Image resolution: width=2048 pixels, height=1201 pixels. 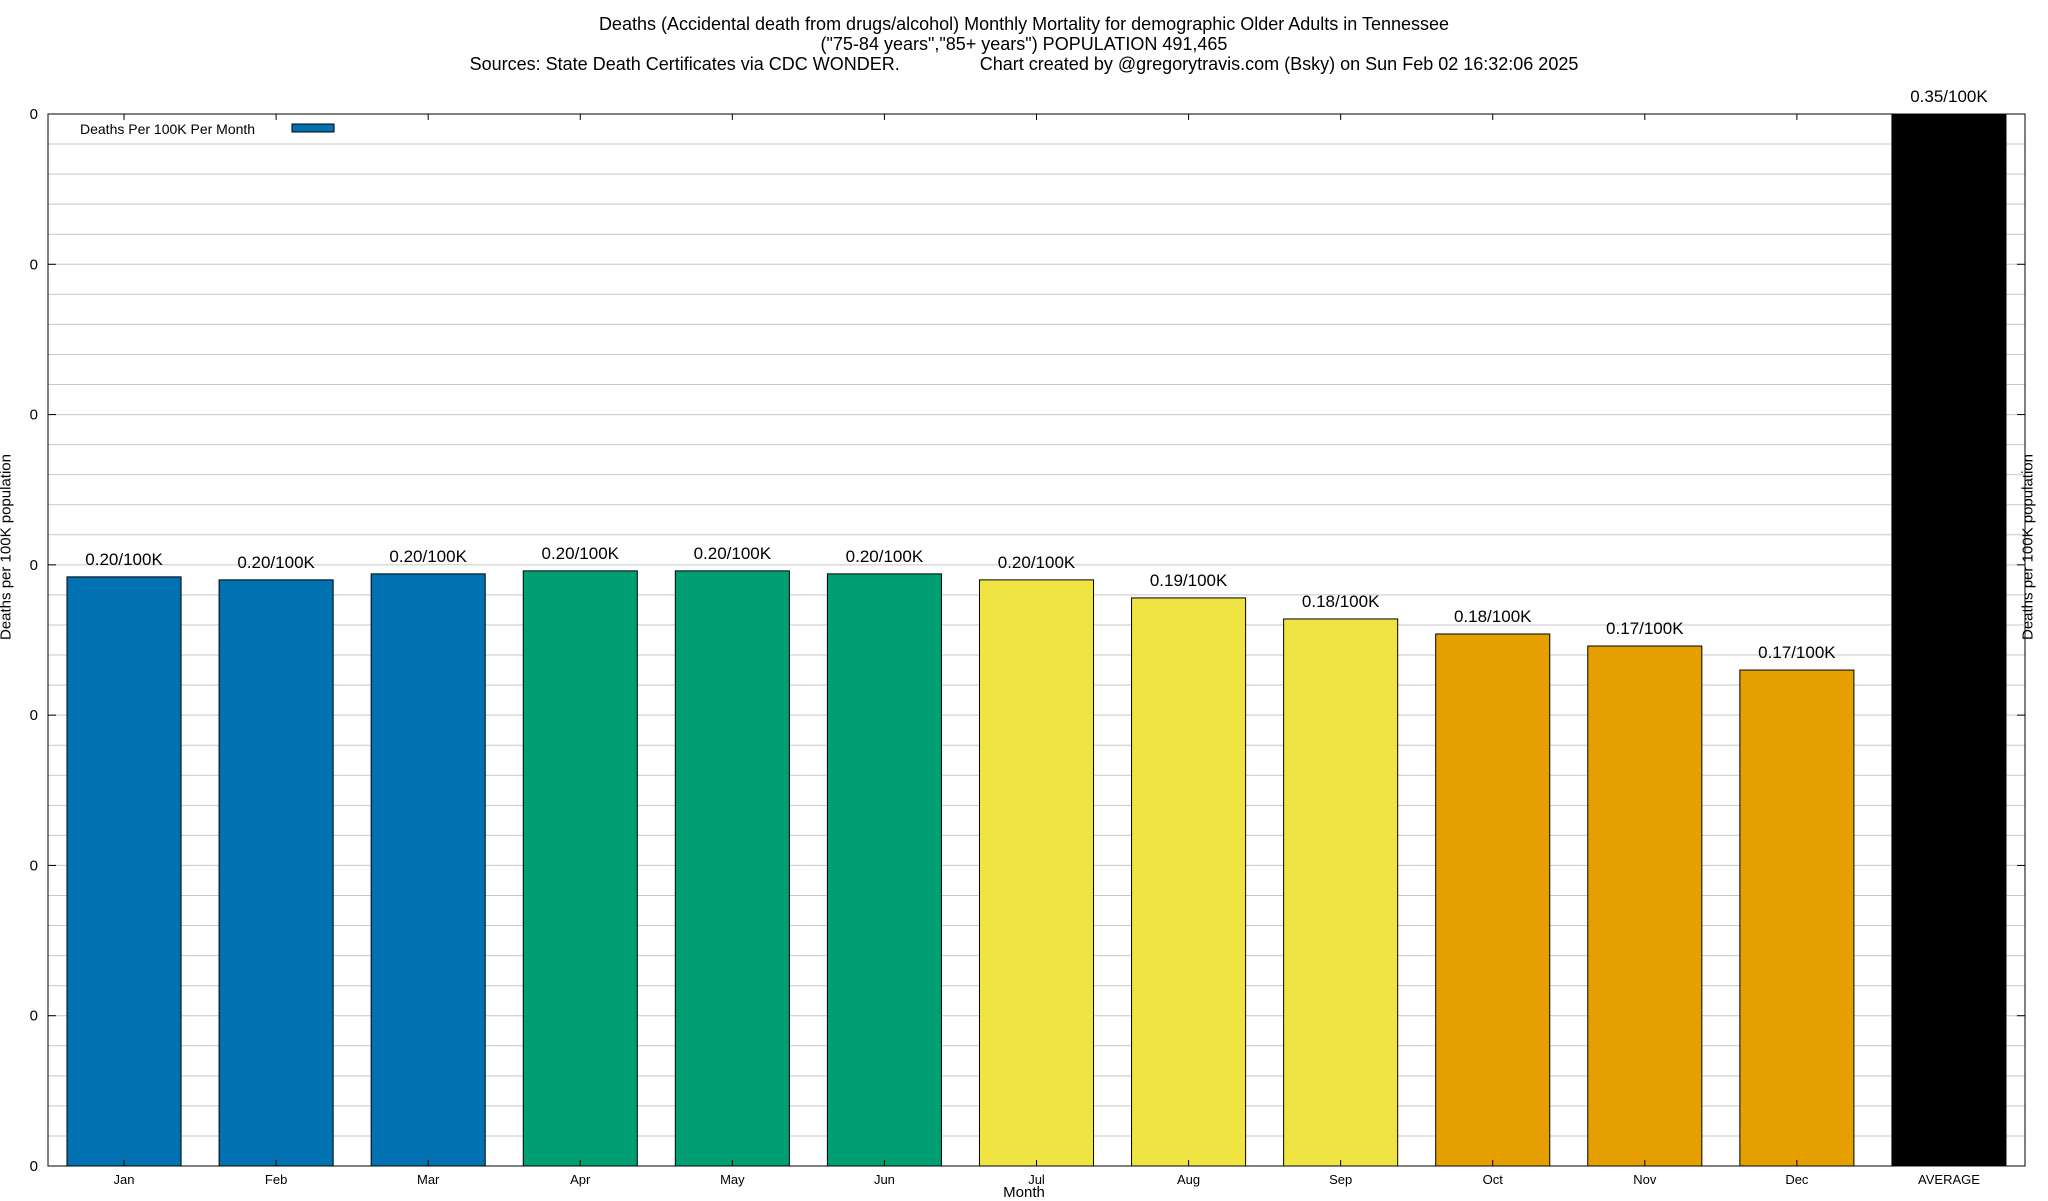 I want to click on x-tick-label: Oct, so click(x=1493, y=1179).